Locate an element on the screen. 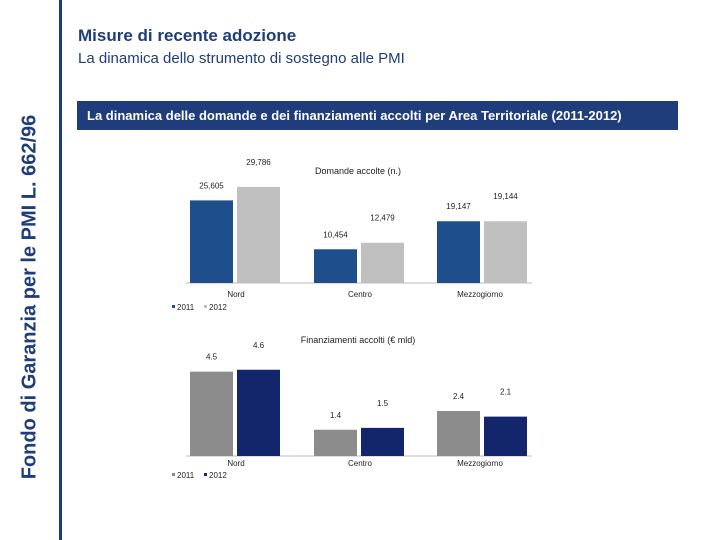 The image size is (720, 540). data-label: 29,786 is located at coordinates (258, 162).